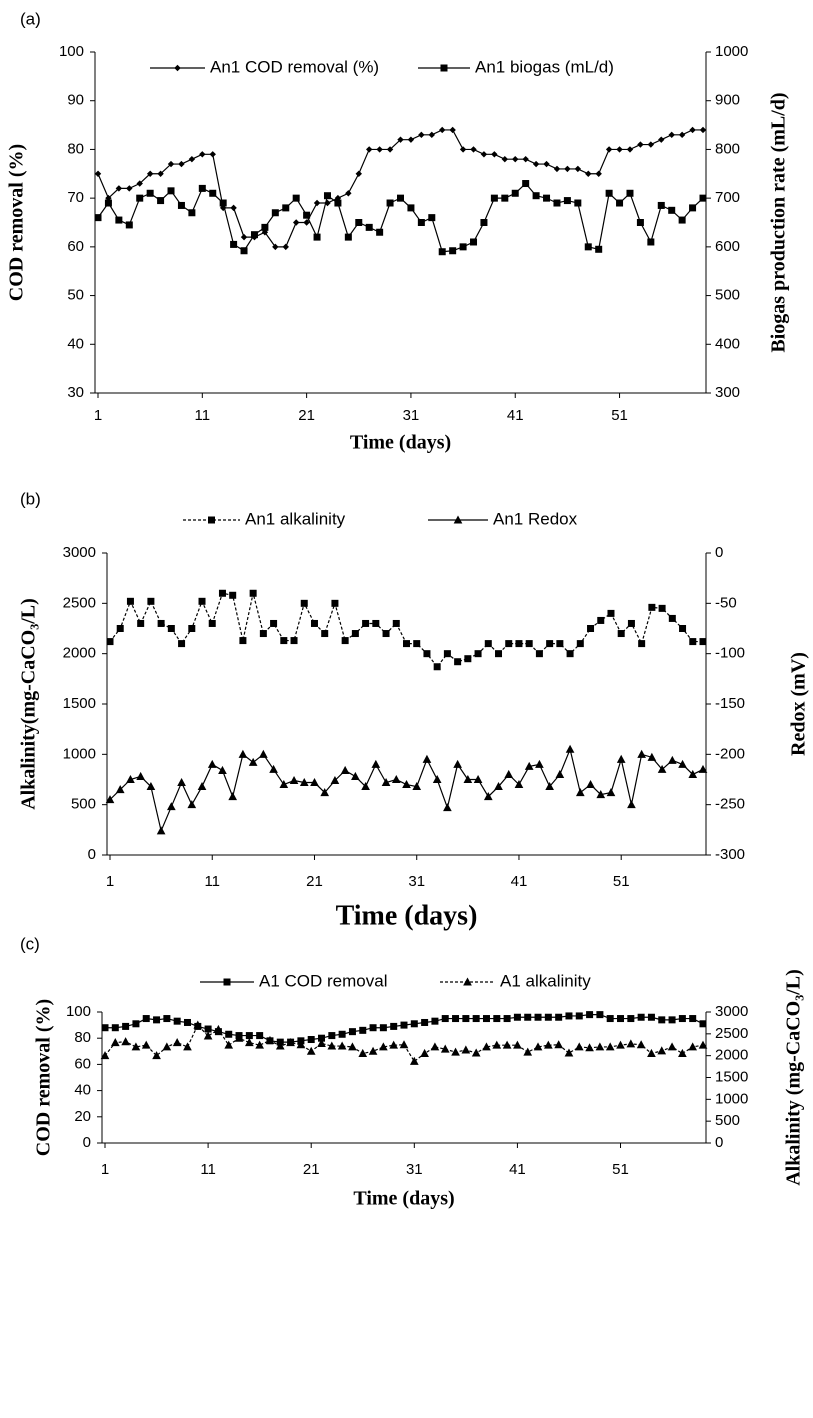 The width and height of the screenshot is (813, 1418). I want to click on x-tick-label: 1, so click(105, 1169).